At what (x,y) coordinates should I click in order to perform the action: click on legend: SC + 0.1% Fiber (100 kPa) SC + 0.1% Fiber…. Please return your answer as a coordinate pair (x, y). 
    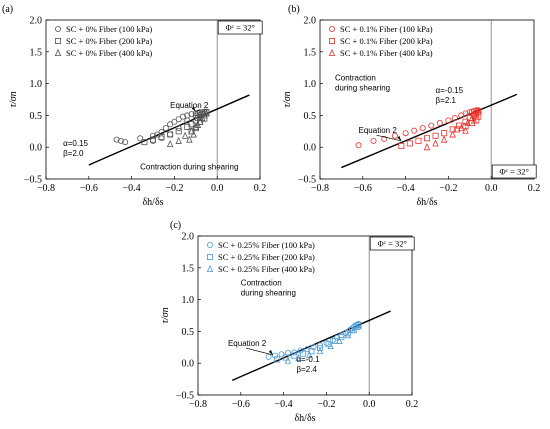
    Looking at the image, I should click on (380, 41).